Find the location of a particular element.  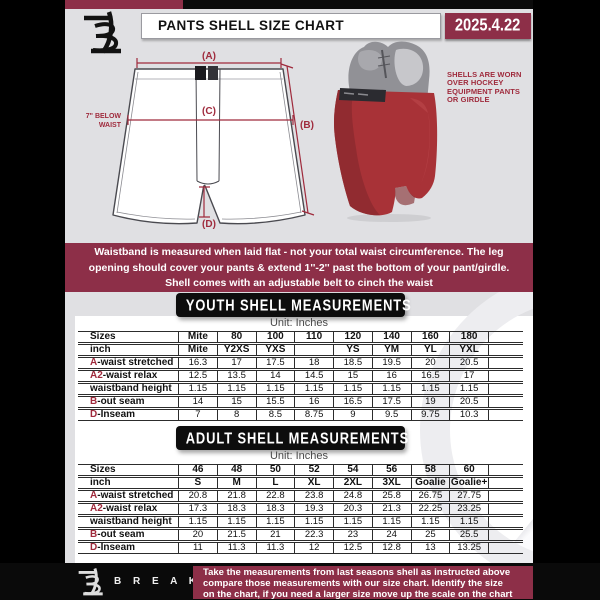

table-cell: L is located at coordinates (275, 483).